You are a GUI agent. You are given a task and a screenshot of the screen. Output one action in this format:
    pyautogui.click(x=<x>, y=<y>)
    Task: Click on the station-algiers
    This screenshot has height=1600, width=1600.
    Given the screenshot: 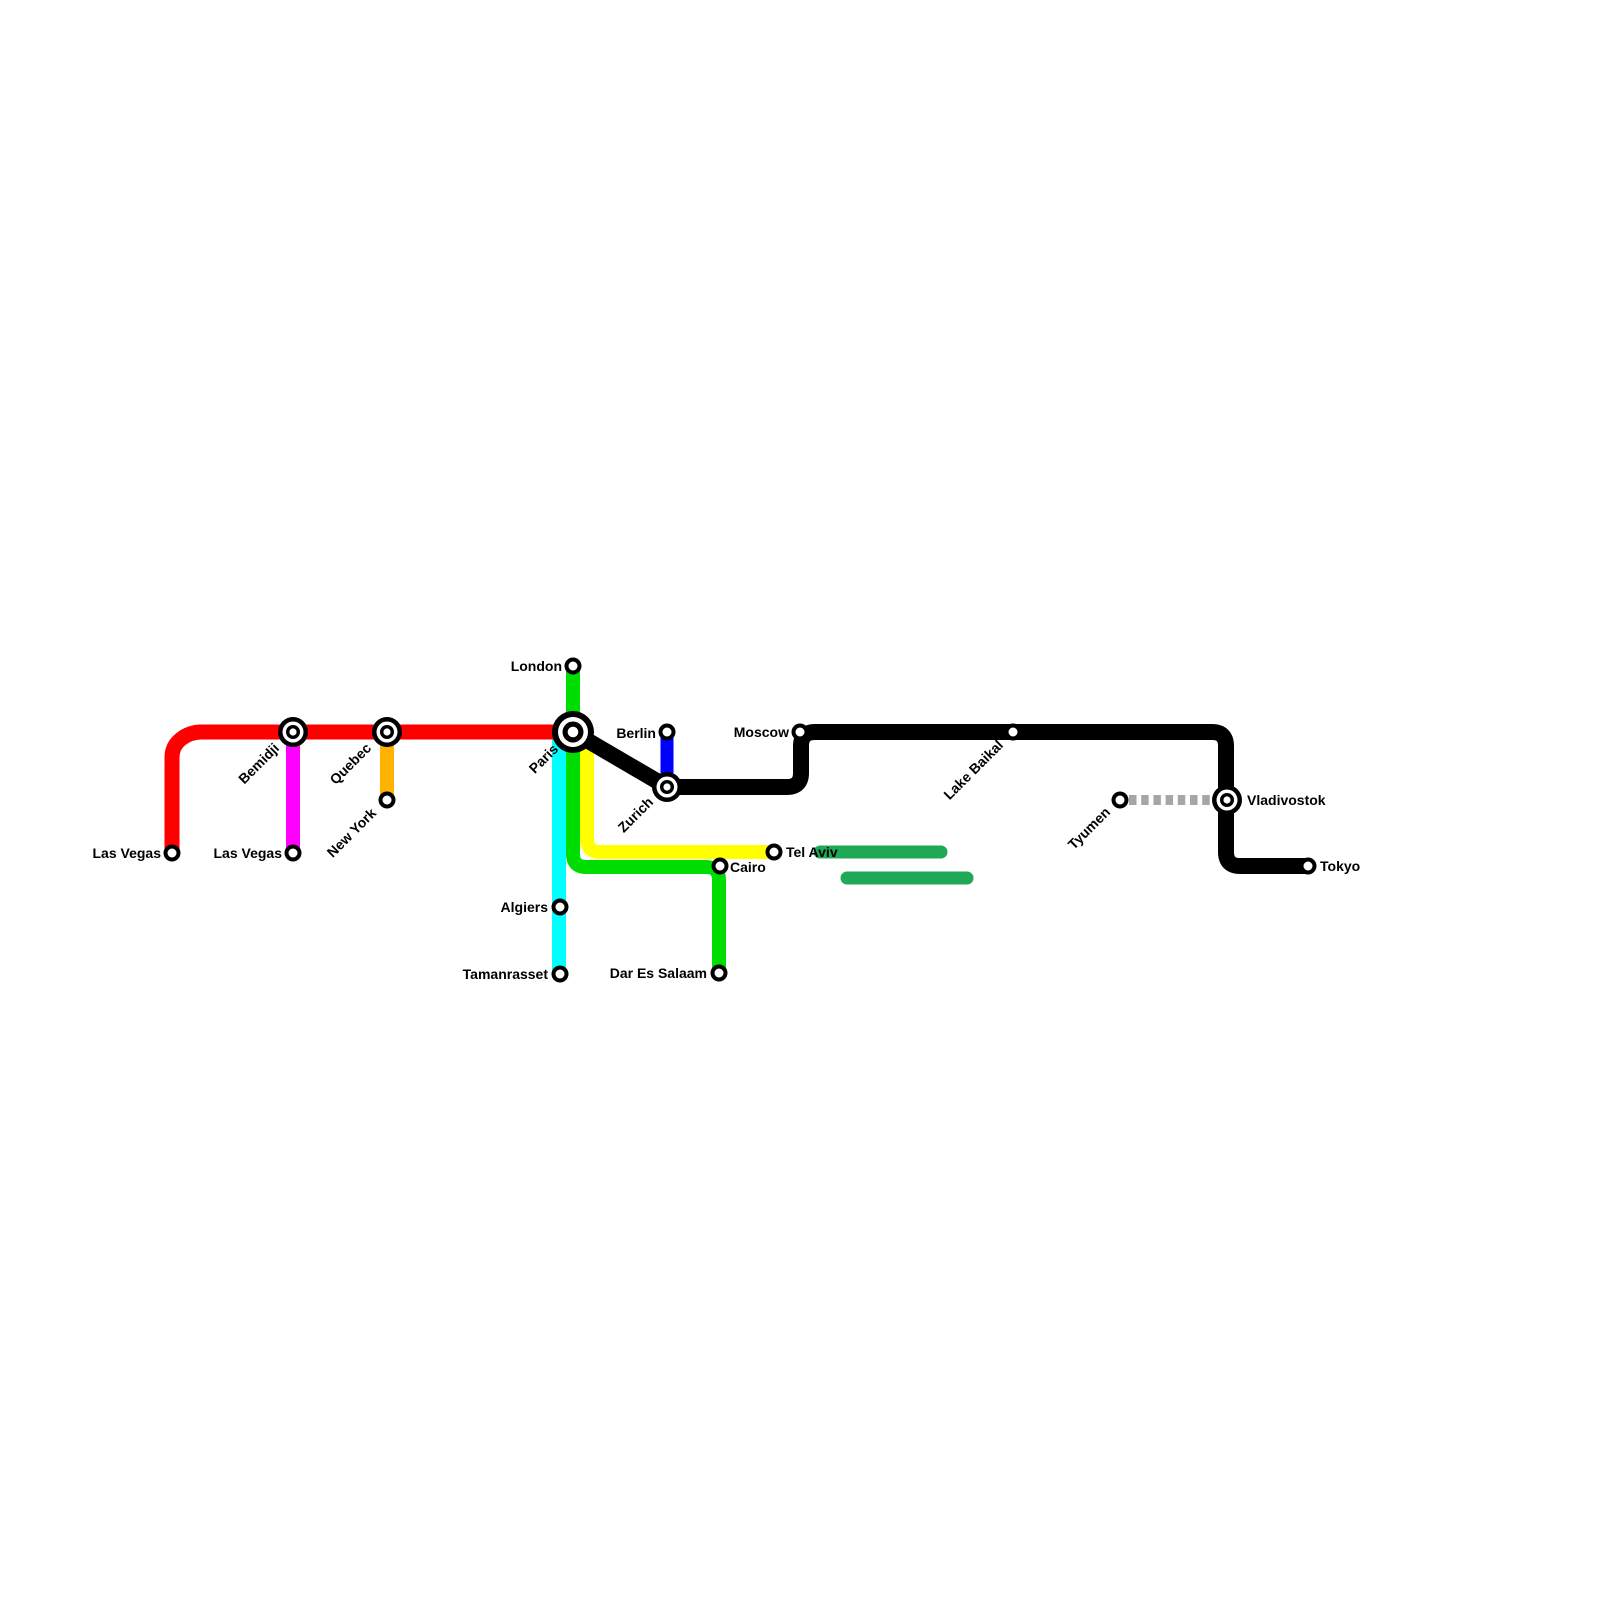 What is the action you would take?
    pyautogui.click(x=560, y=907)
    